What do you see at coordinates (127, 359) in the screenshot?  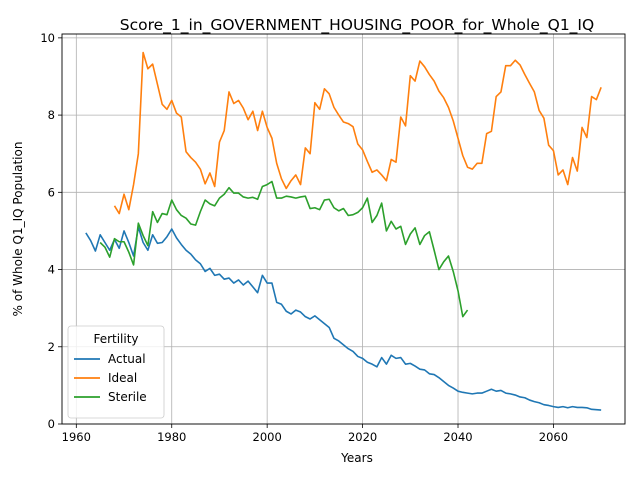 I see `legend-label: Actual` at bounding box center [127, 359].